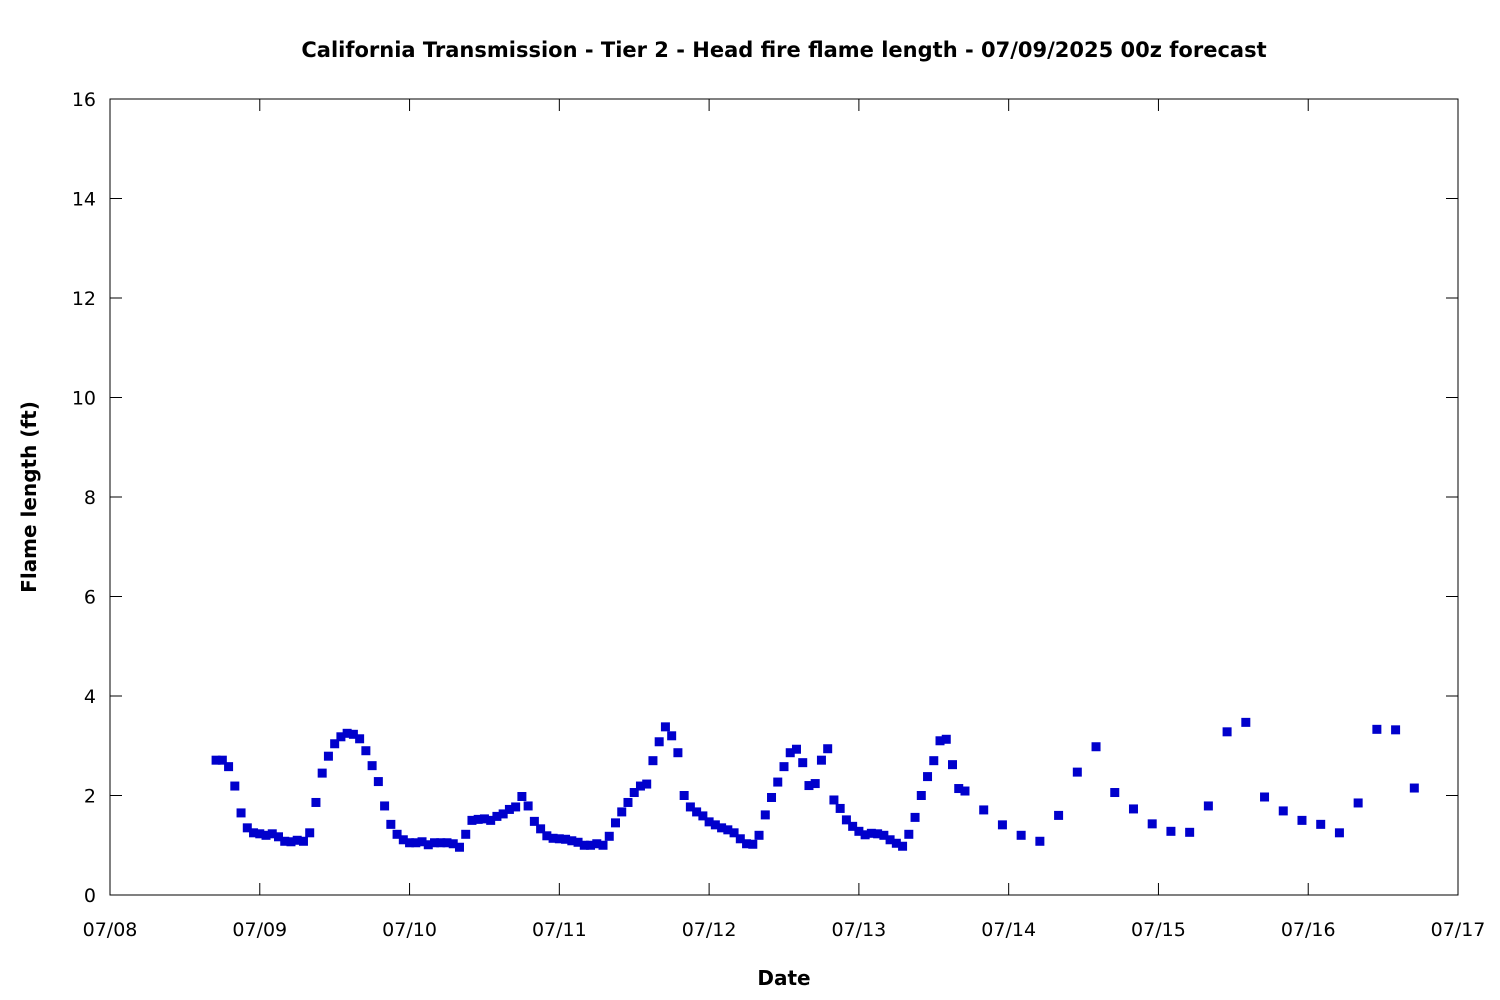 The height and width of the screenshot is (1000, 1500). I want to click on x-tick-label: 07/17, so click(1458, 930).